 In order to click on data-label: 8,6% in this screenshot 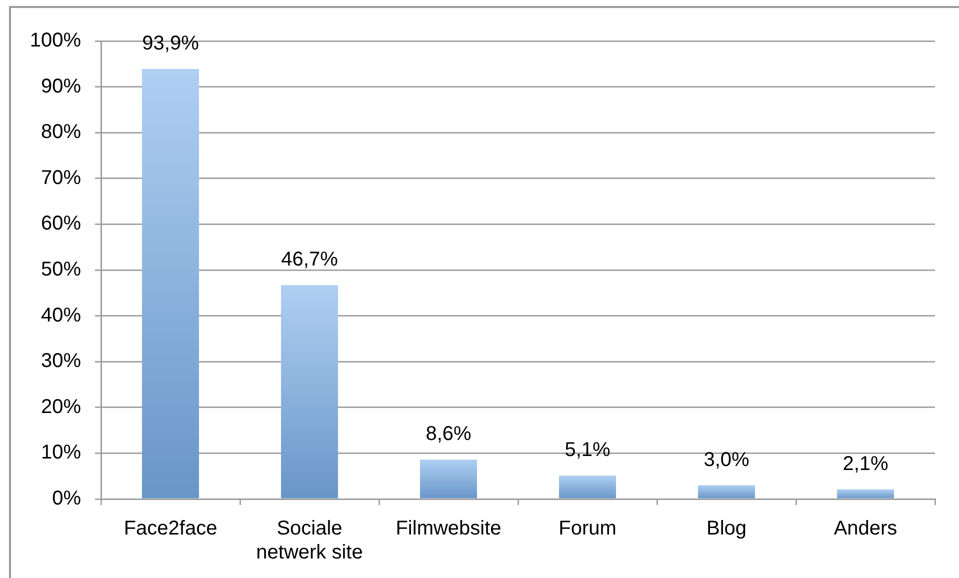, I will do `click(449, 434)`.